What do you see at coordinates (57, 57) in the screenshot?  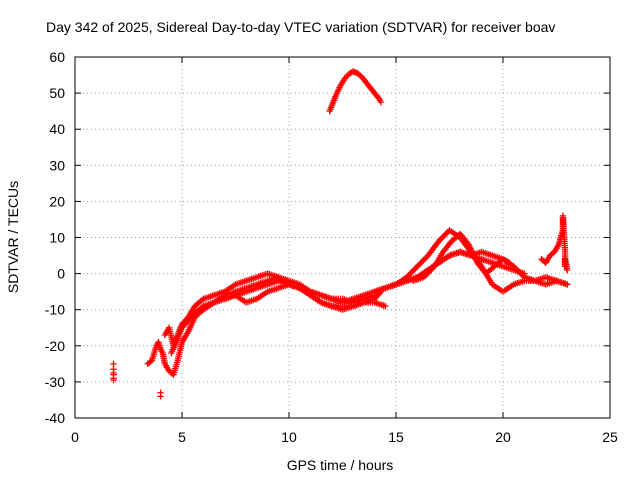 I see `y-tick-label: 60` at bounding box center [57, 57].